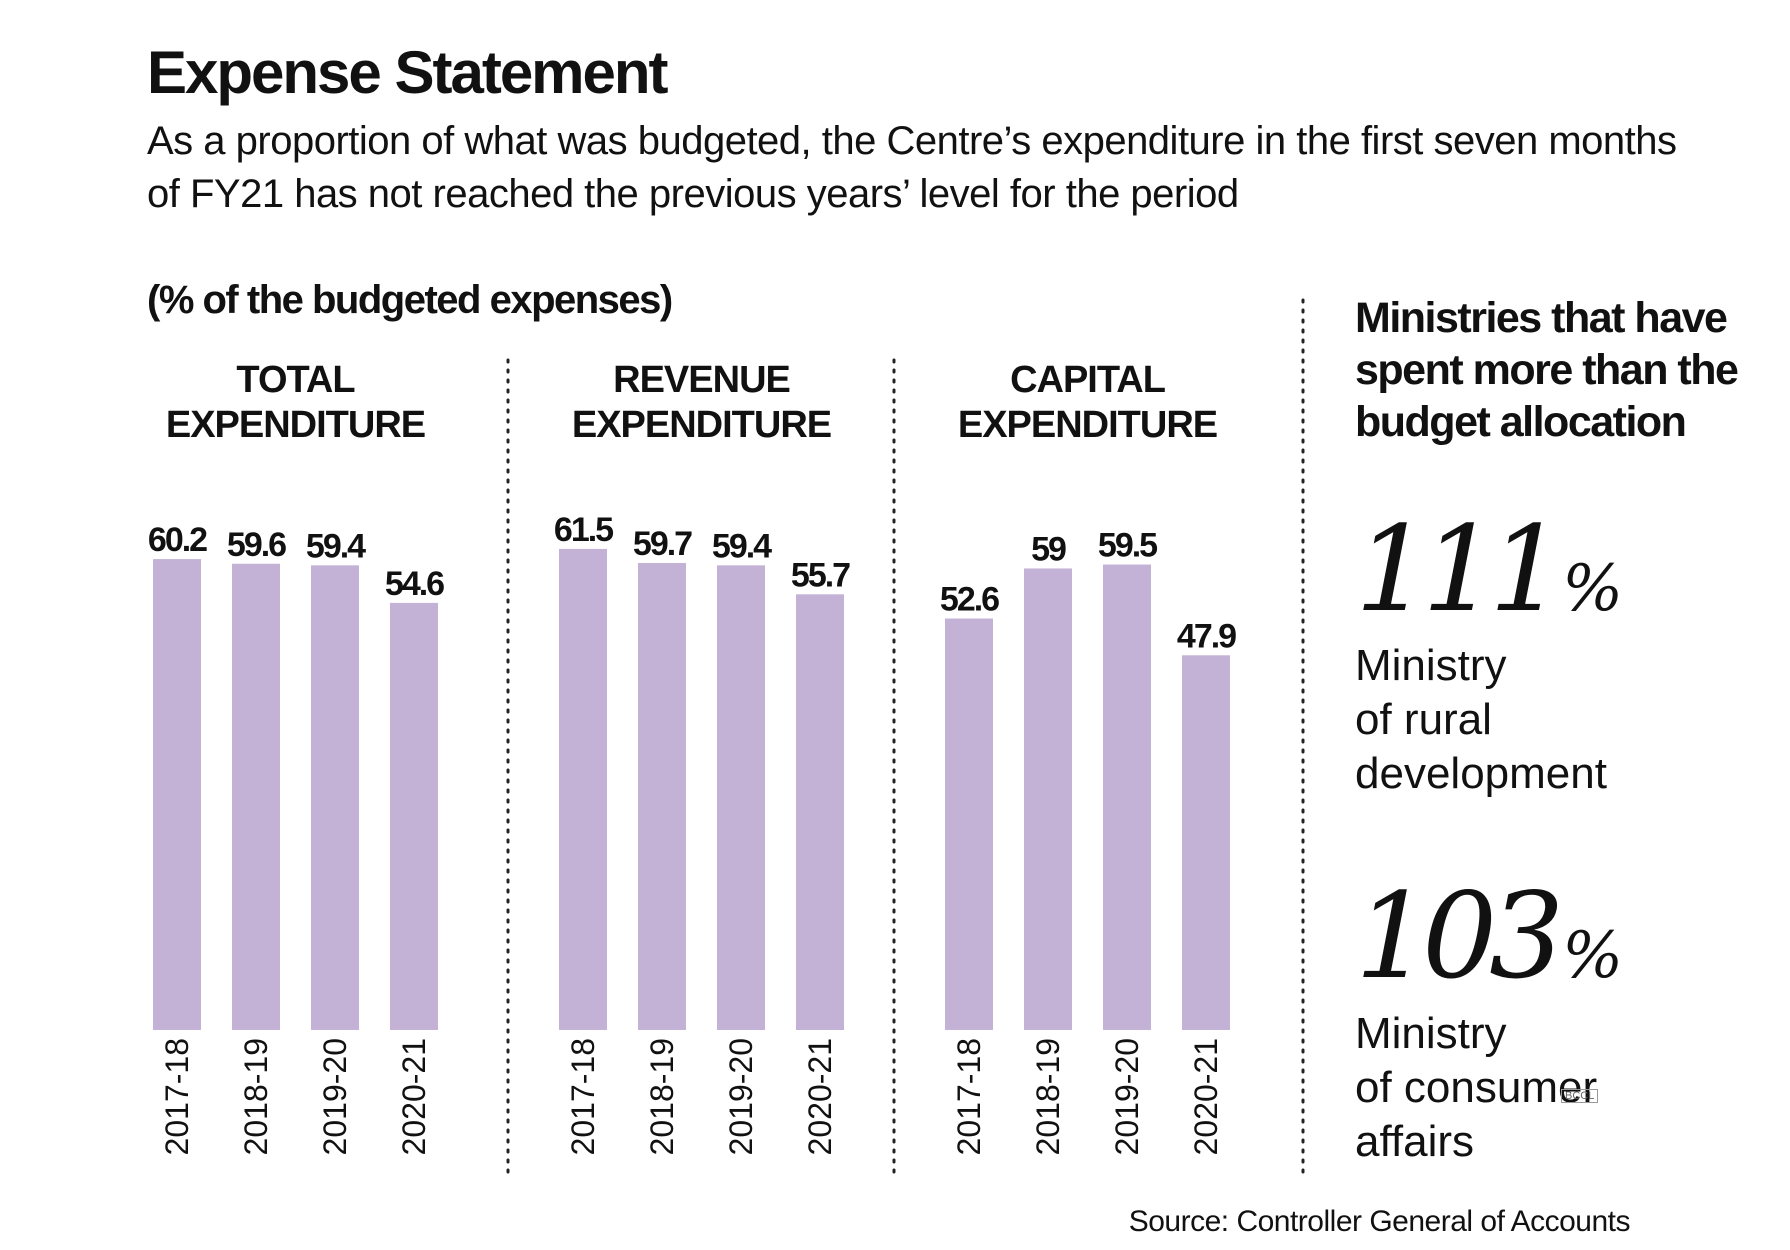 Image resolution: width=1790 pixels, height=1250 pixels. I want to click on data-label: 54.6, so click(414, 584).